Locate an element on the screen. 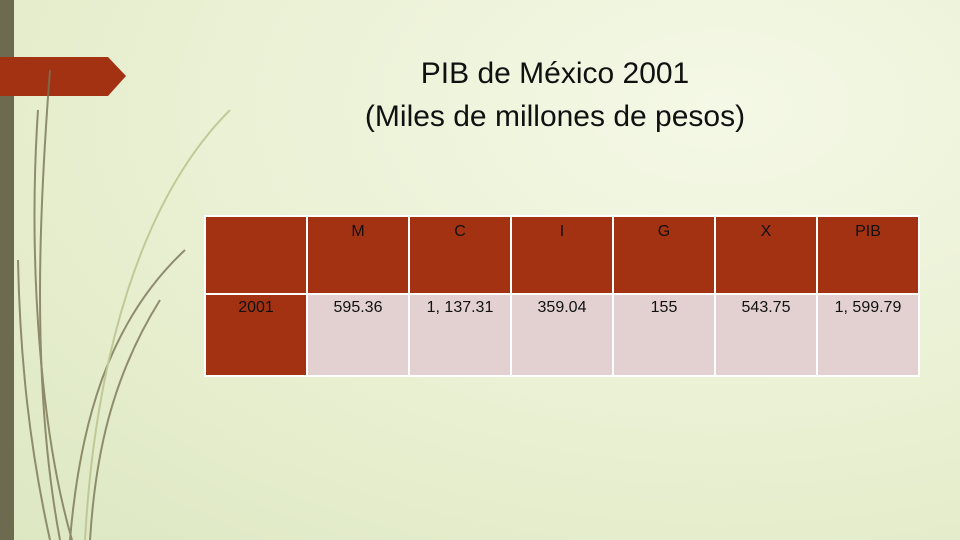 The image size is (960, 540). table-row: M C I G X PIB is located at coordinates (562, 255).